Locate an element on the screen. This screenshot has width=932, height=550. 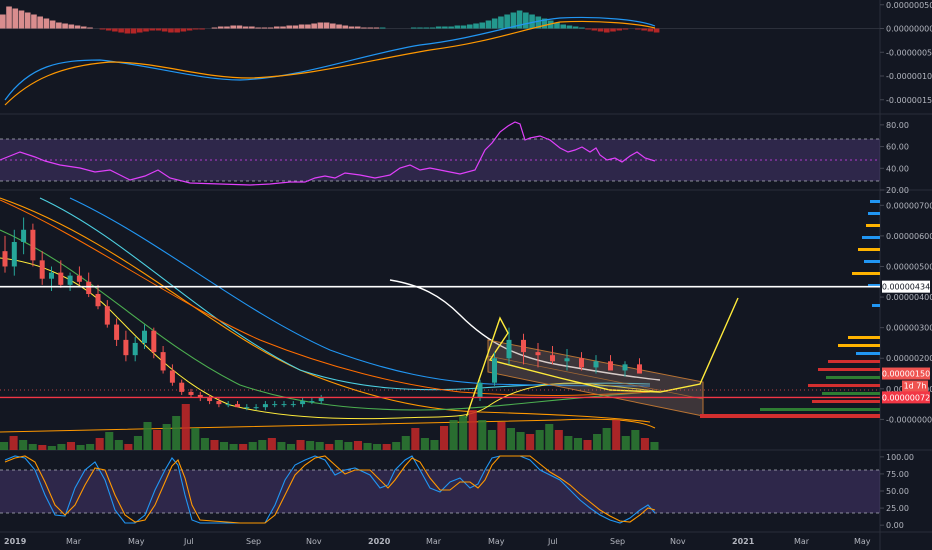
last-price-badge is located at coordinates (906, 373).